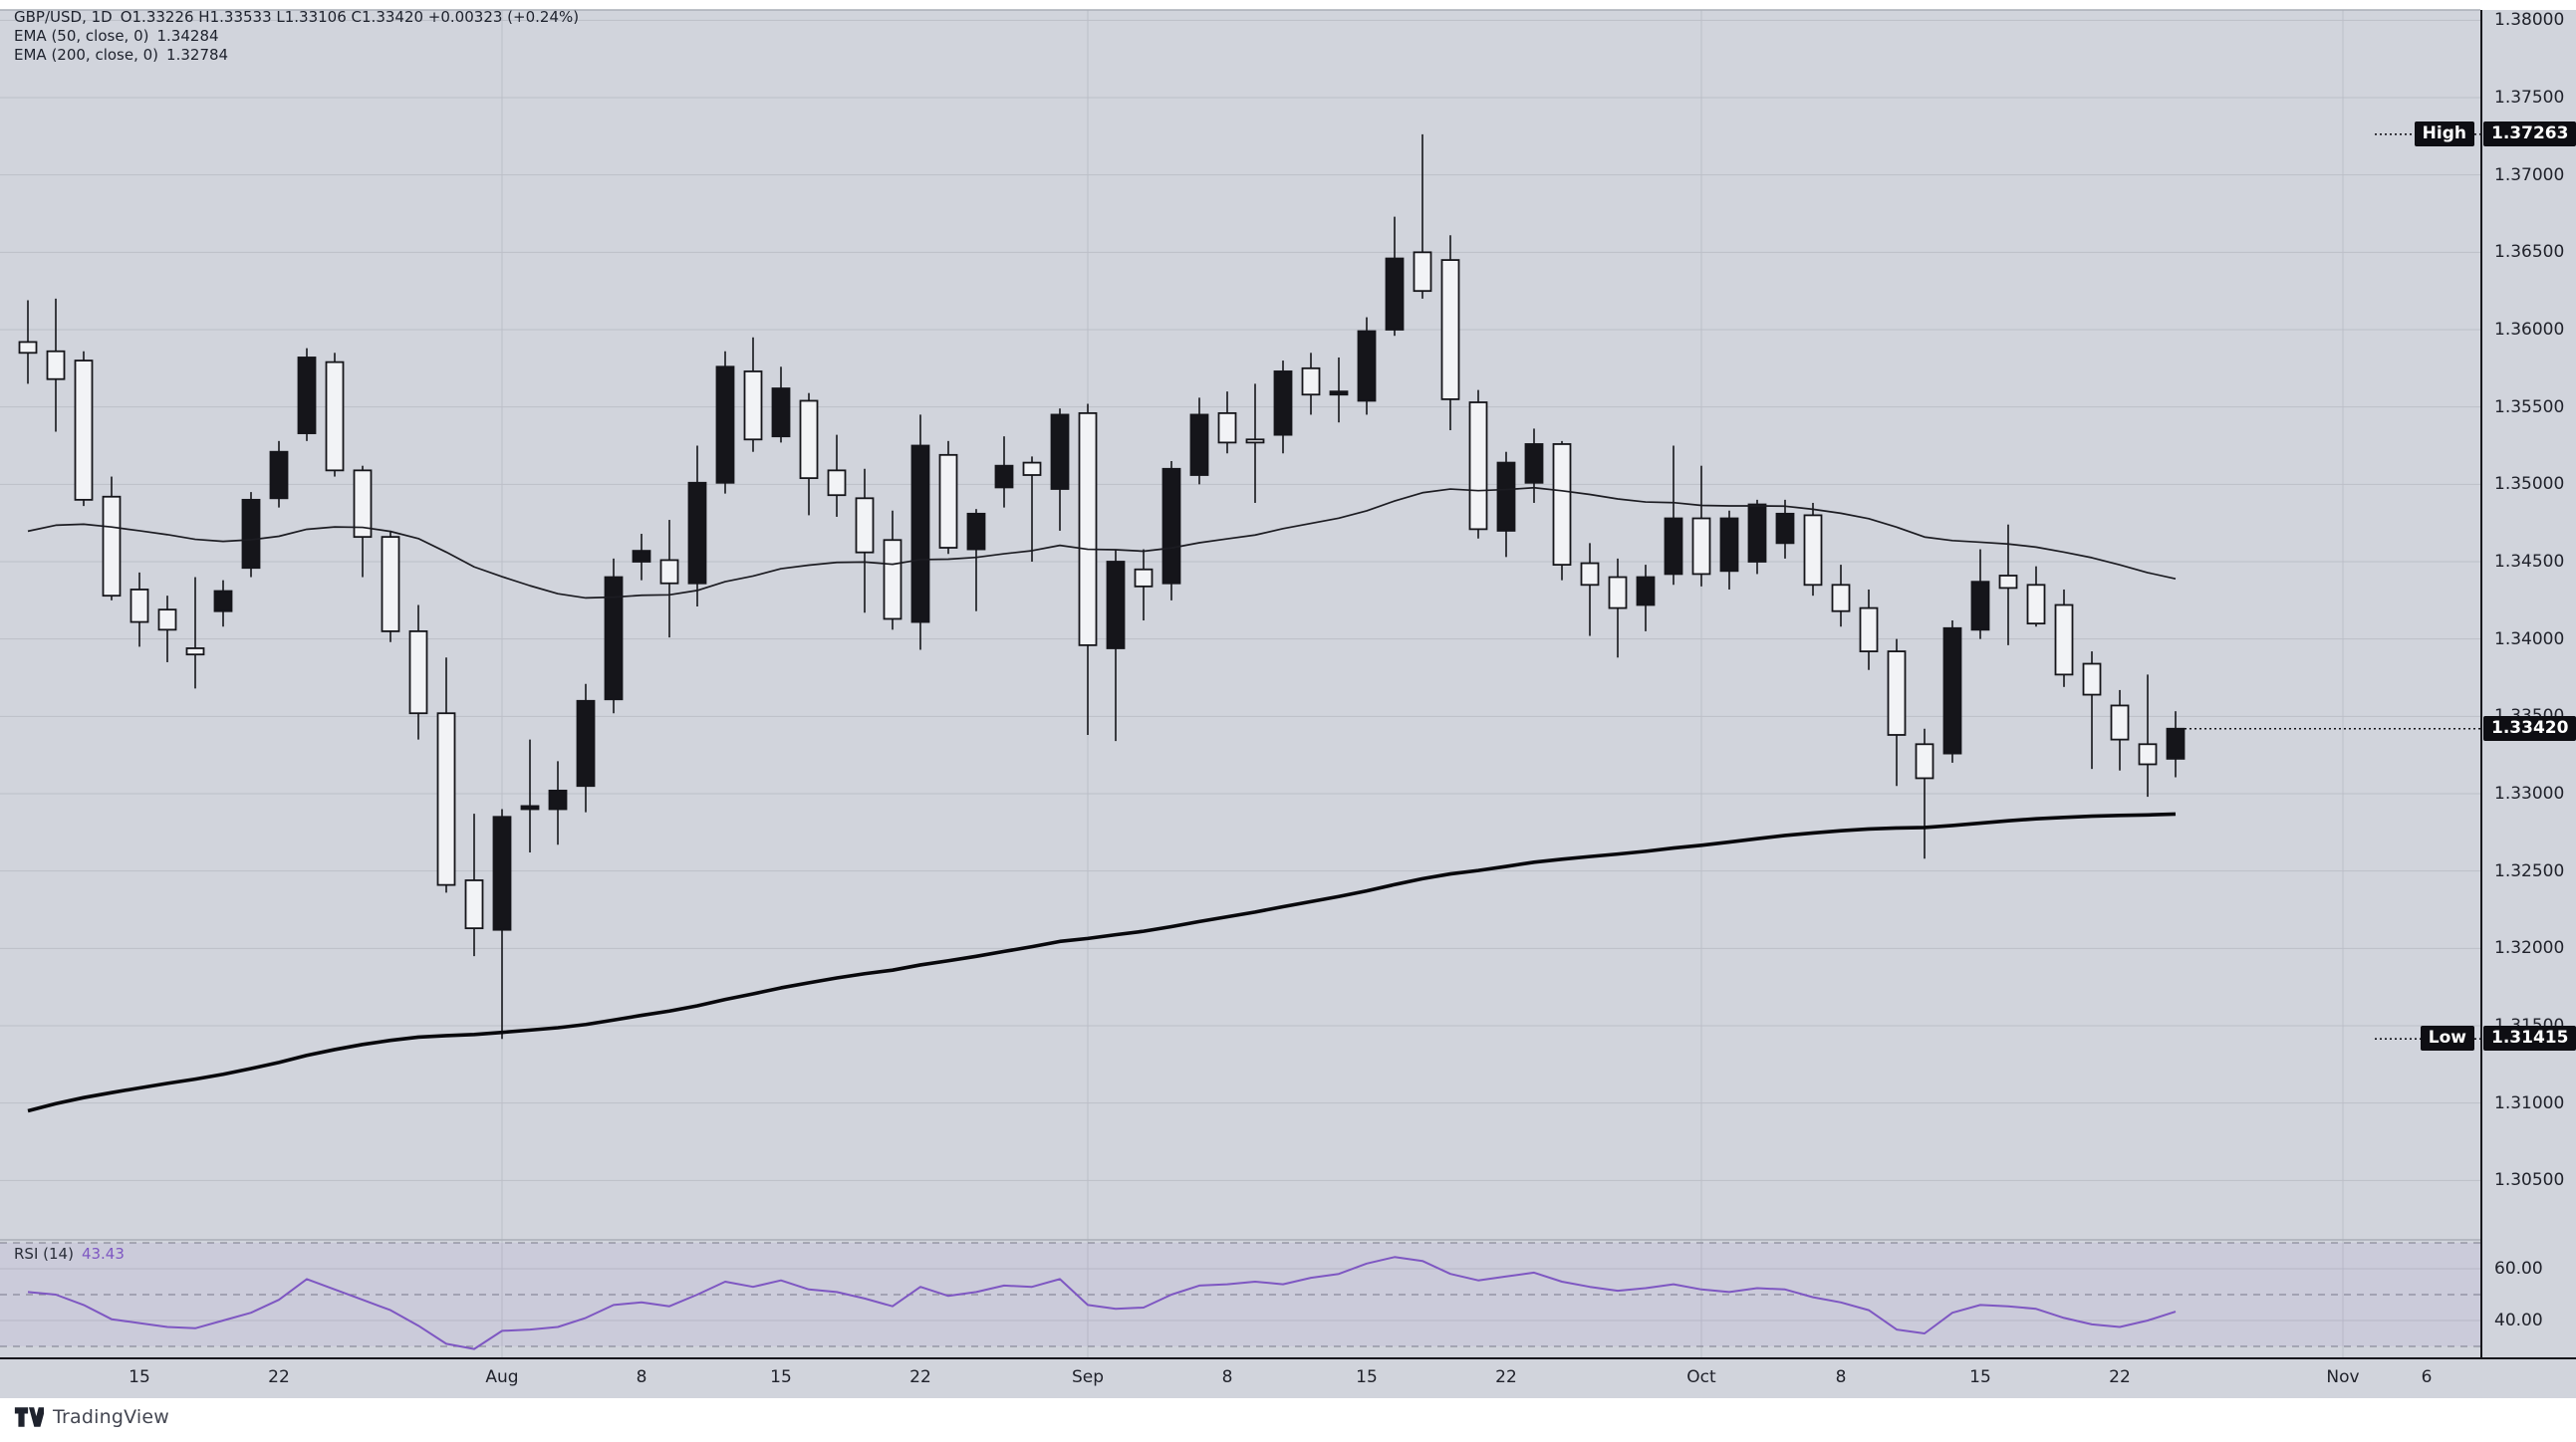 The height and width of the screenshot is (1442, 2576). I want to click on rsi-line, so click(1102, 1303).